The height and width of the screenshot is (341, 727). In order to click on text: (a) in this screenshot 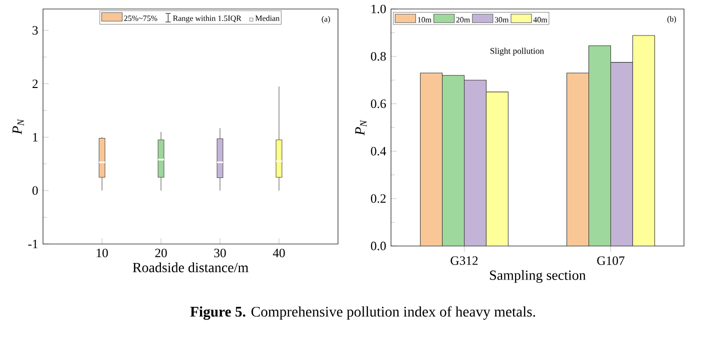, I will do `click(326, 20)`.